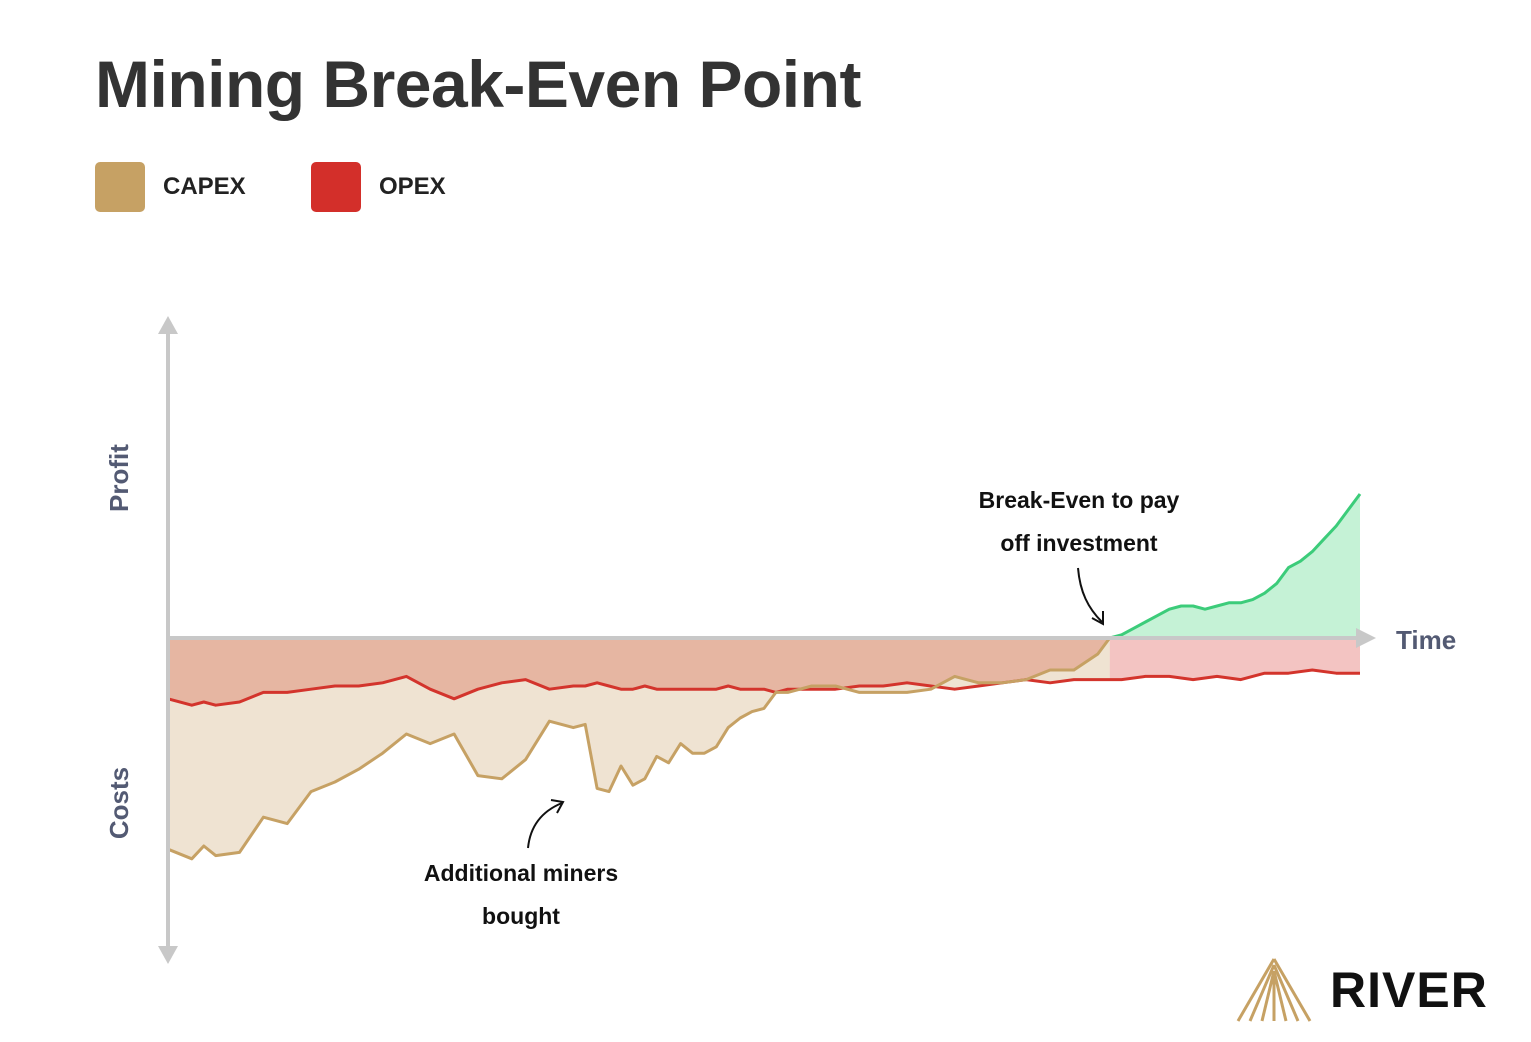 Image resolution: width=1531 pixels, height=1042 pixels. What do you see at coordinates (119, 478) in the screenshot?
I see `y-axis-label-profit: Profit` at bounding box center [119, 478].